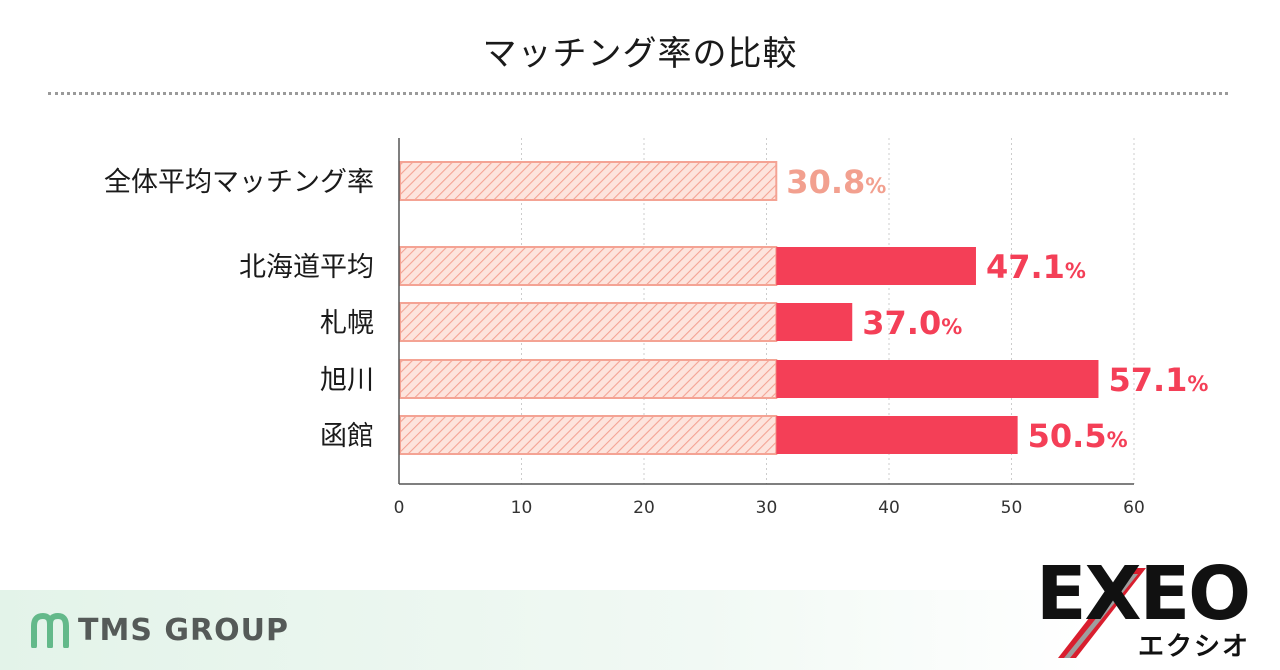 This screenshot has height=670, width=1280. What do you see at coordinates (912, 323) in the screenshot?
I see `value-label: 37.0%` at bounding box center [912, 323].